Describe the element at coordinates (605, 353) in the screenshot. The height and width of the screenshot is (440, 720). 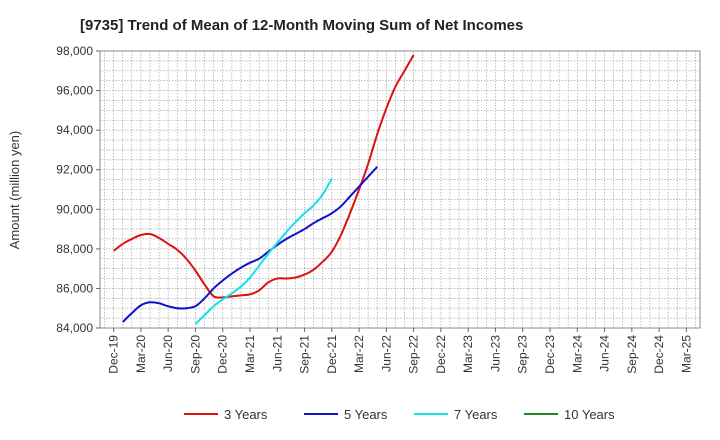
I see `x-tick-label: Jun-24` at that location.